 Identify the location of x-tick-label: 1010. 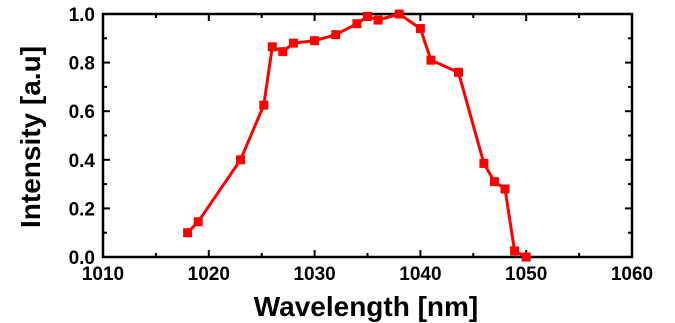
(103, 274).